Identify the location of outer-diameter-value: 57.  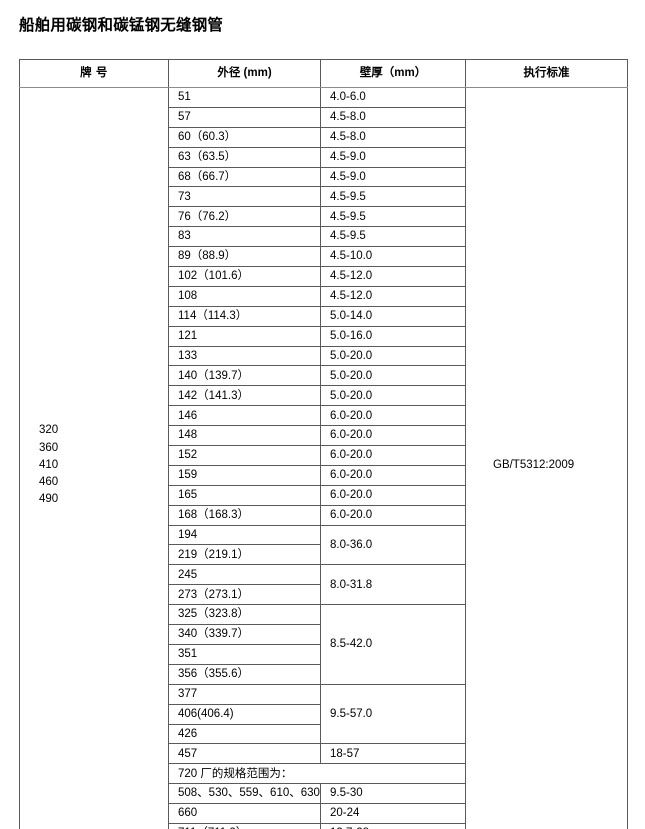
(184, 117).